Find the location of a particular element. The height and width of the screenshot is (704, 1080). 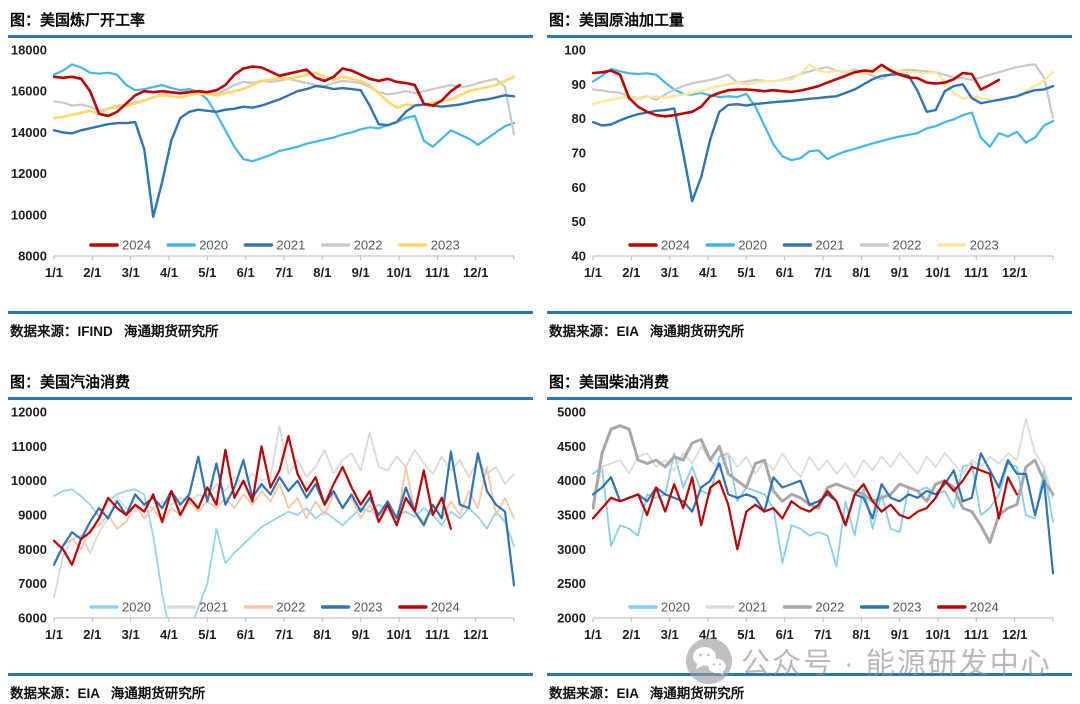

svg-text: 18000 is located at coordinates (29, 50).